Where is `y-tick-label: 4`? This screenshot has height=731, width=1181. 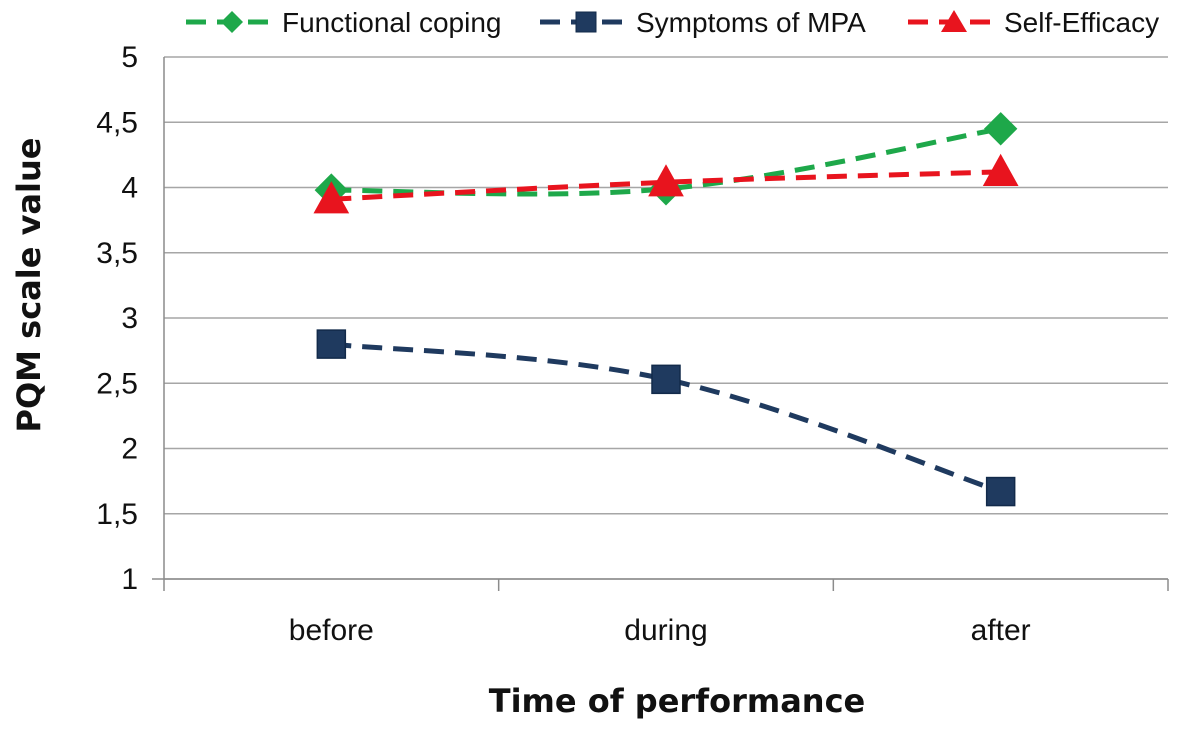 y-tick-label: 4 is located at coordinates (129, 188).